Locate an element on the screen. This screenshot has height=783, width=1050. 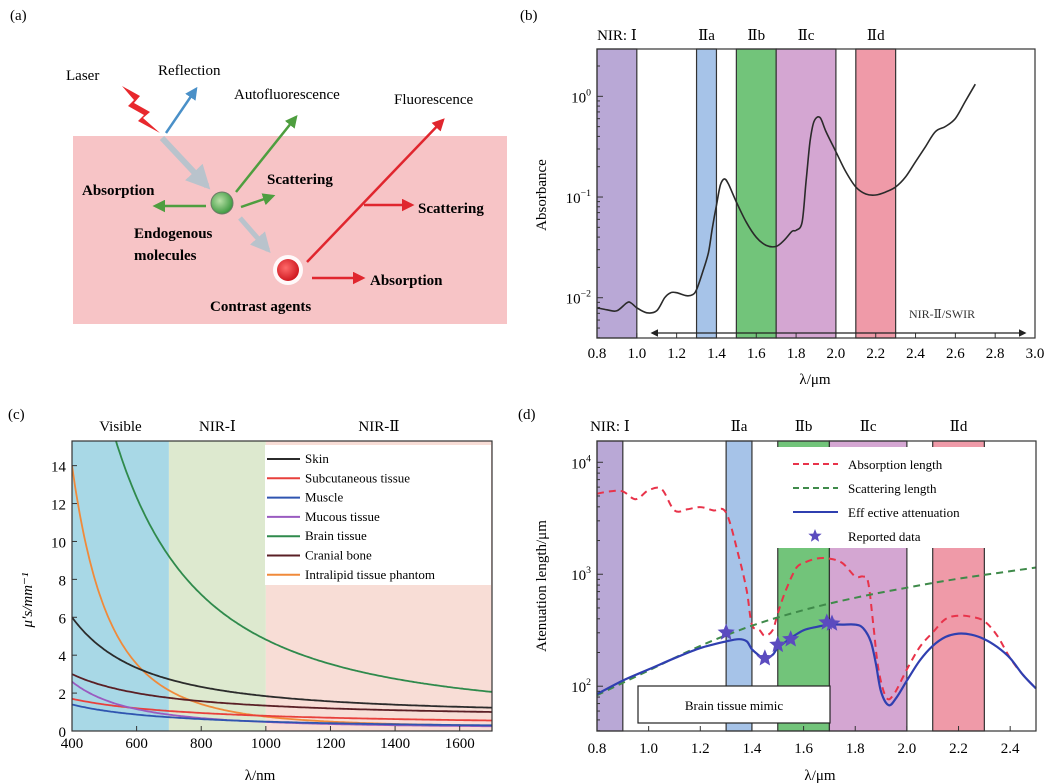
x-tick-label: 800 is located at coordinates (201, 744).